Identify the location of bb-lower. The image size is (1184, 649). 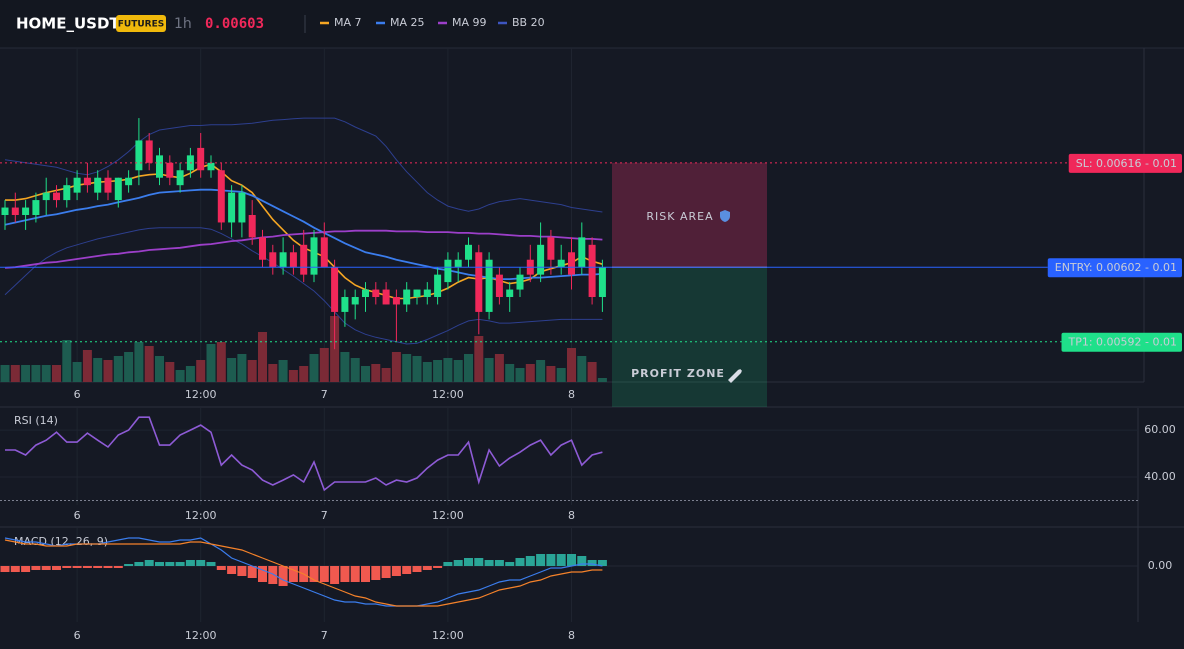
(303, 286).